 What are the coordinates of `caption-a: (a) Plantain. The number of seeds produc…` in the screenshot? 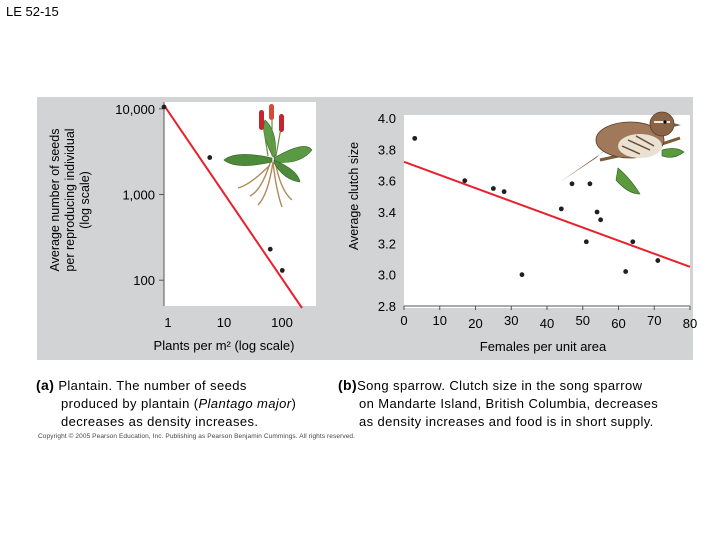 It's located at (166, 403).